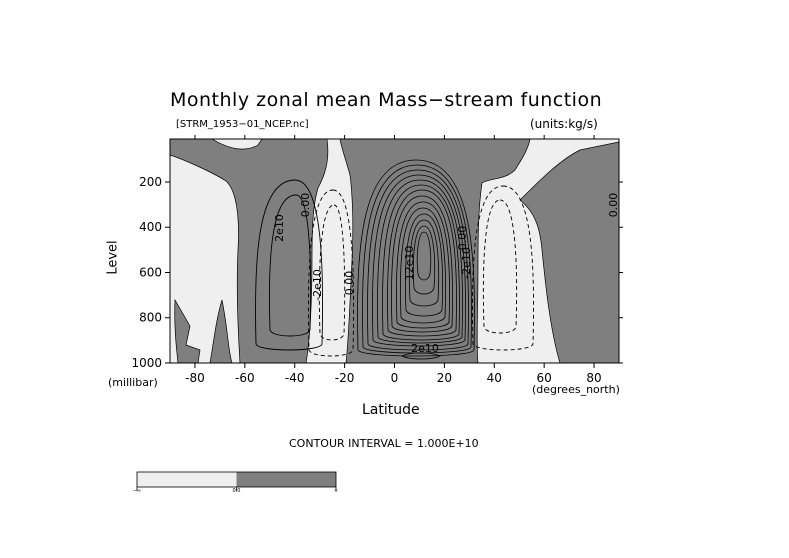 The image size is (789, 558). I want to click on colorbar-label: ∞, so click(336, 491).